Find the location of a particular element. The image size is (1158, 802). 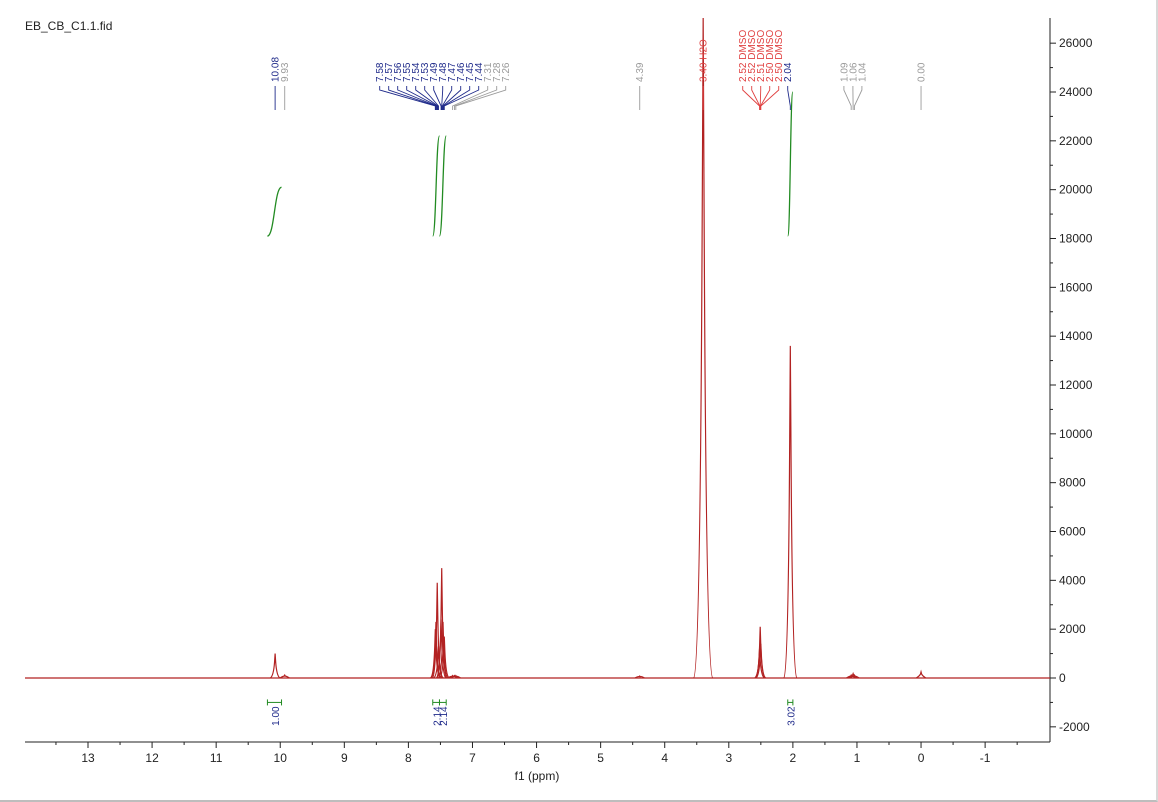

peak-label: 10.08 is located at coordinates (276, 69).